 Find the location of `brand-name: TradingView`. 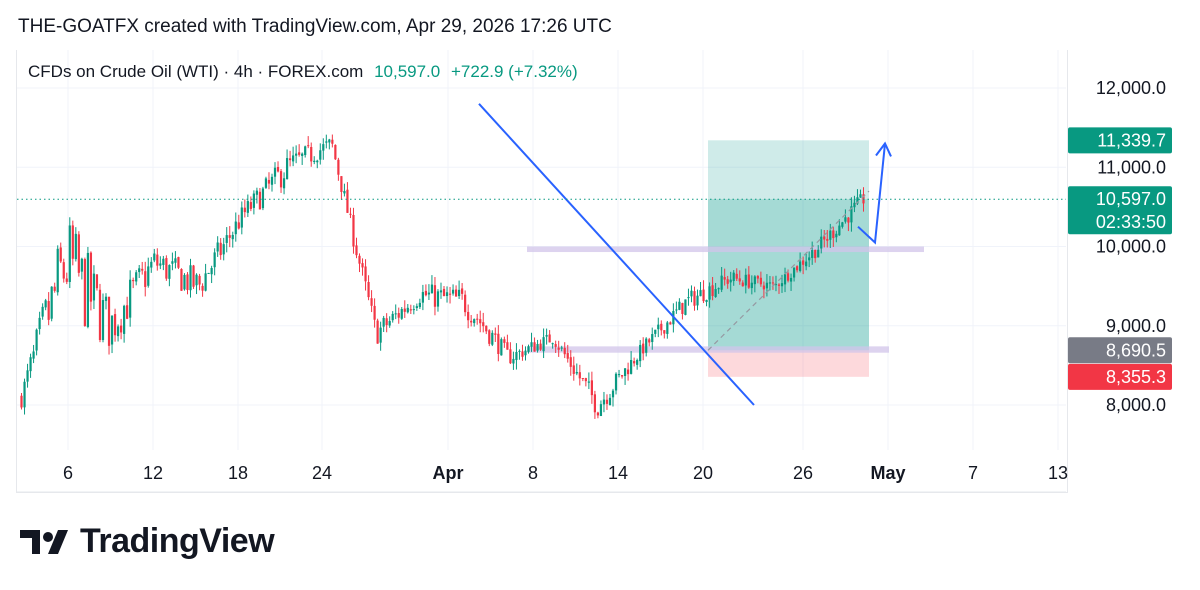

brand-name: TradingView is located at coordinates (177, 541).